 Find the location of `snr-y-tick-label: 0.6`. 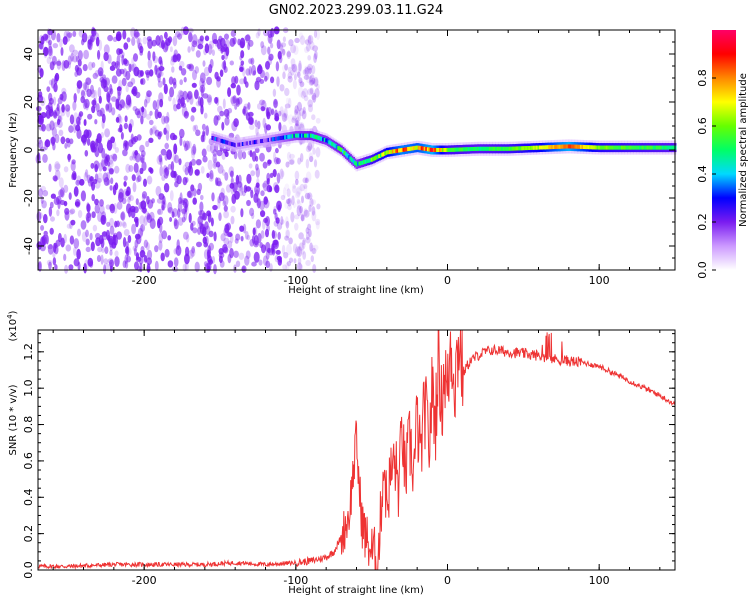

snr-y-tick-label: 0.6 is located at coordinates (28, 461).